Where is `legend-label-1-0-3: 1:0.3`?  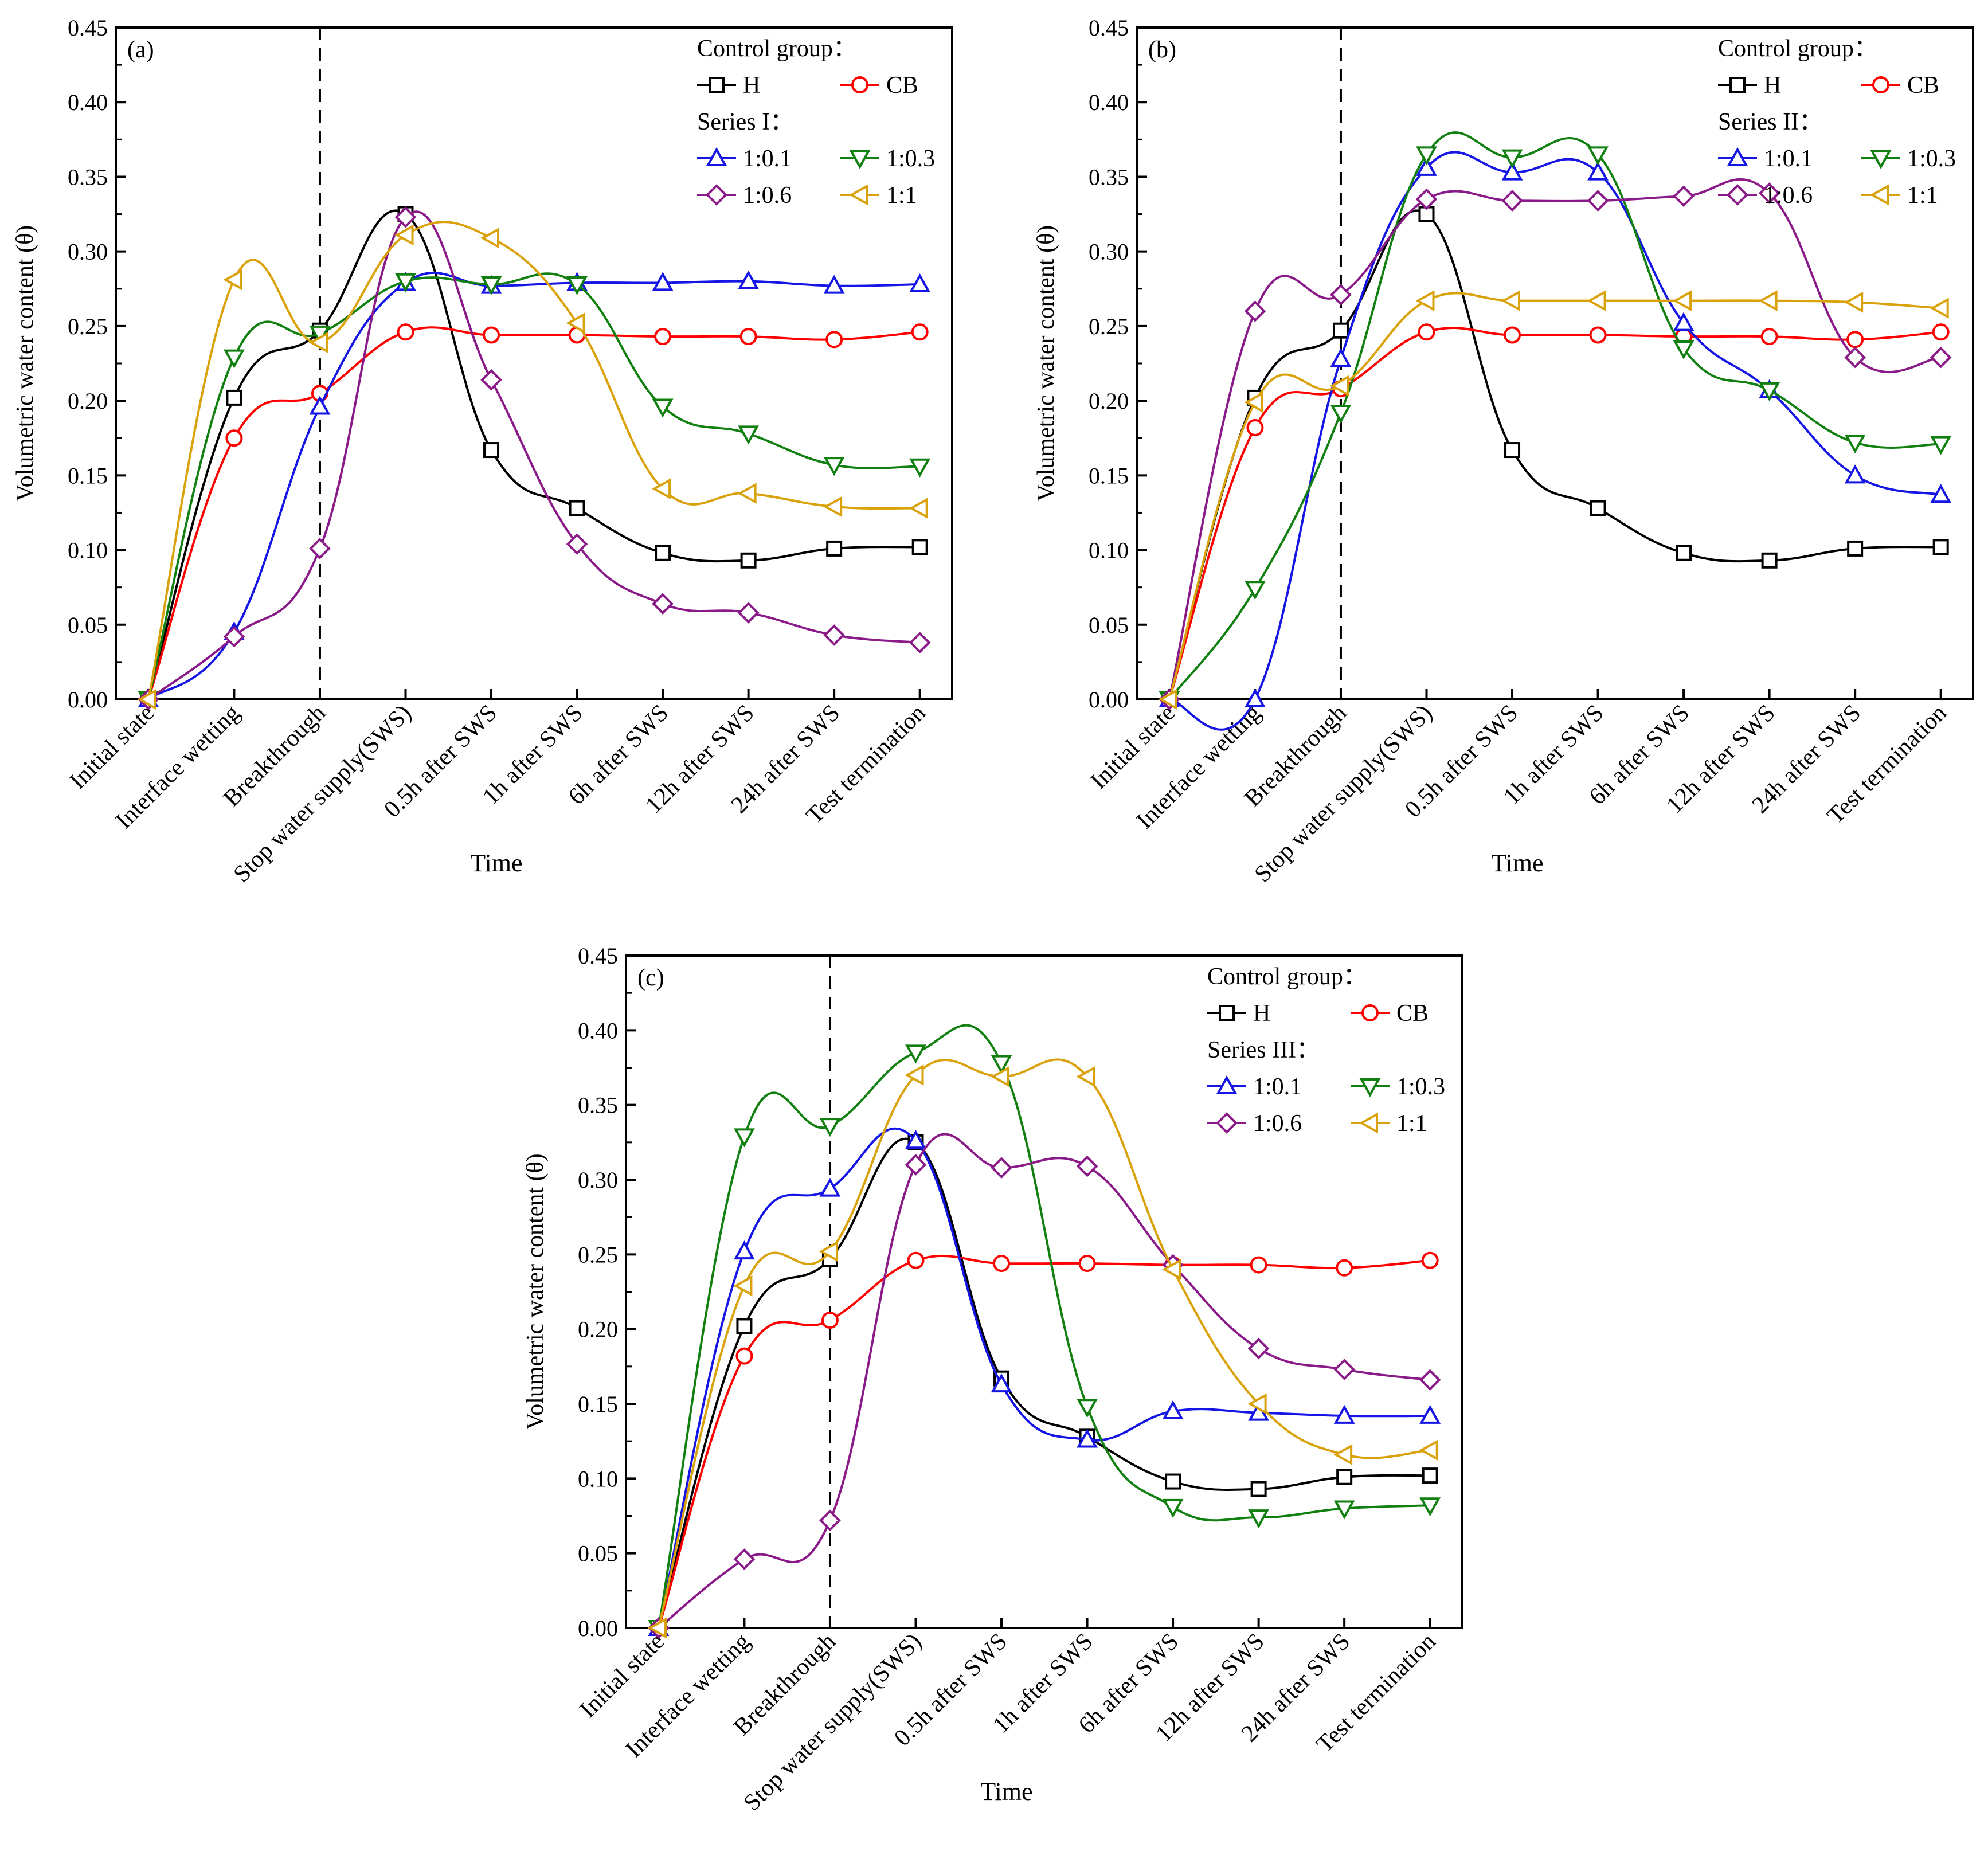
legend-label-1-0-3: 1:0.3 is located at coordinates (1420, 1087).